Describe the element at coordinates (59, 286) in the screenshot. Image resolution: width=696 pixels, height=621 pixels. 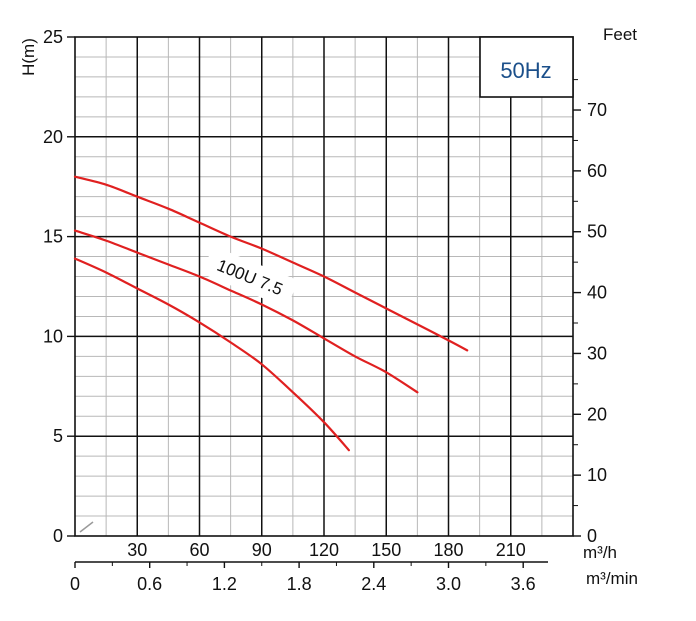
I see `y-axis-ticks-meters: 0 5 10 15 20 25` at that location.